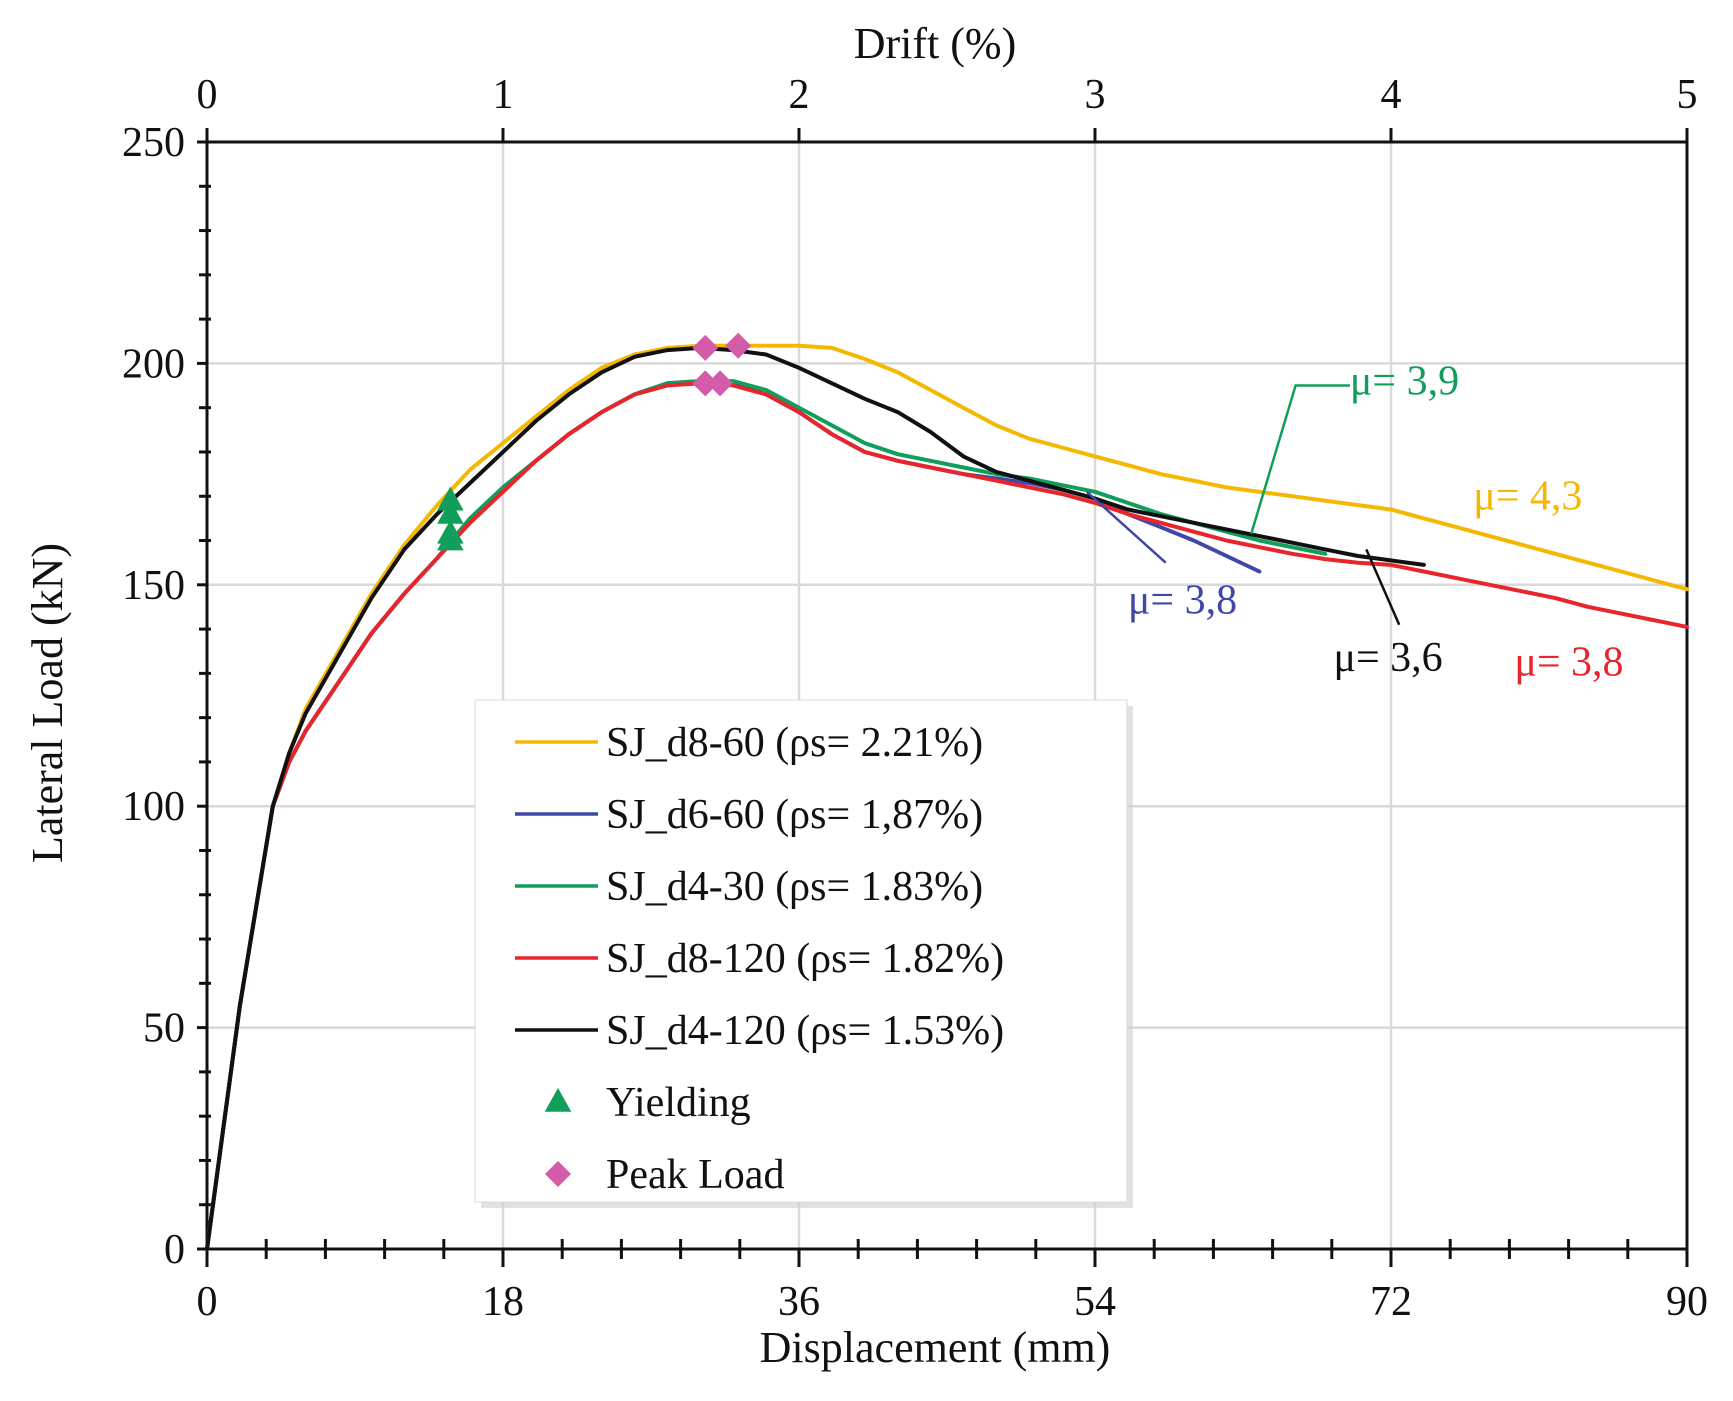  What do you see at coordinates (503, 1302) in the screenshot?
I see `x-tick-label: 18` at bounding box center [503, 1302].